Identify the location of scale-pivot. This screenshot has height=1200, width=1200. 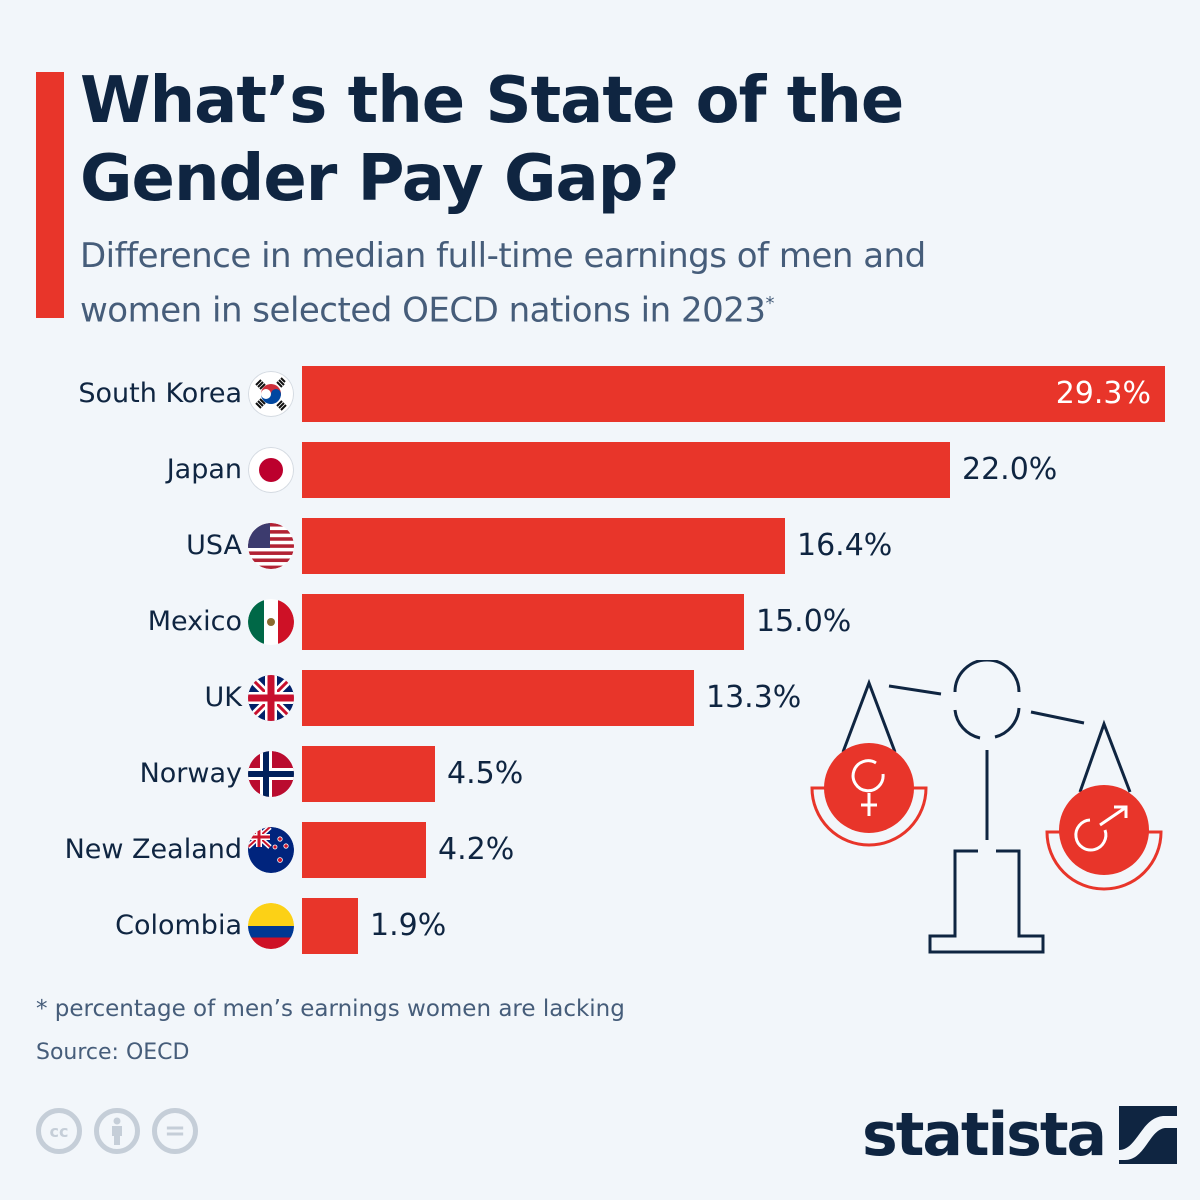
(987, 700).